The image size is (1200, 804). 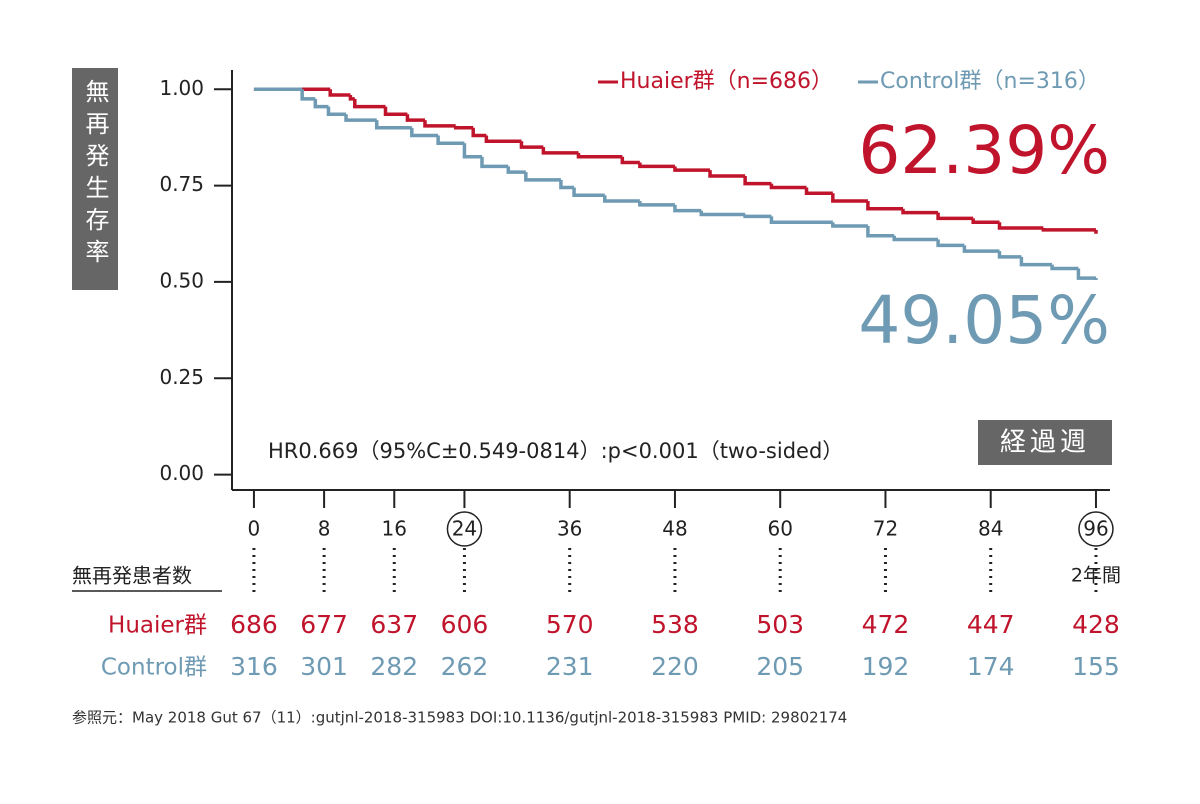 I want to click on risk-count: 472, so click(x=886, y=624).